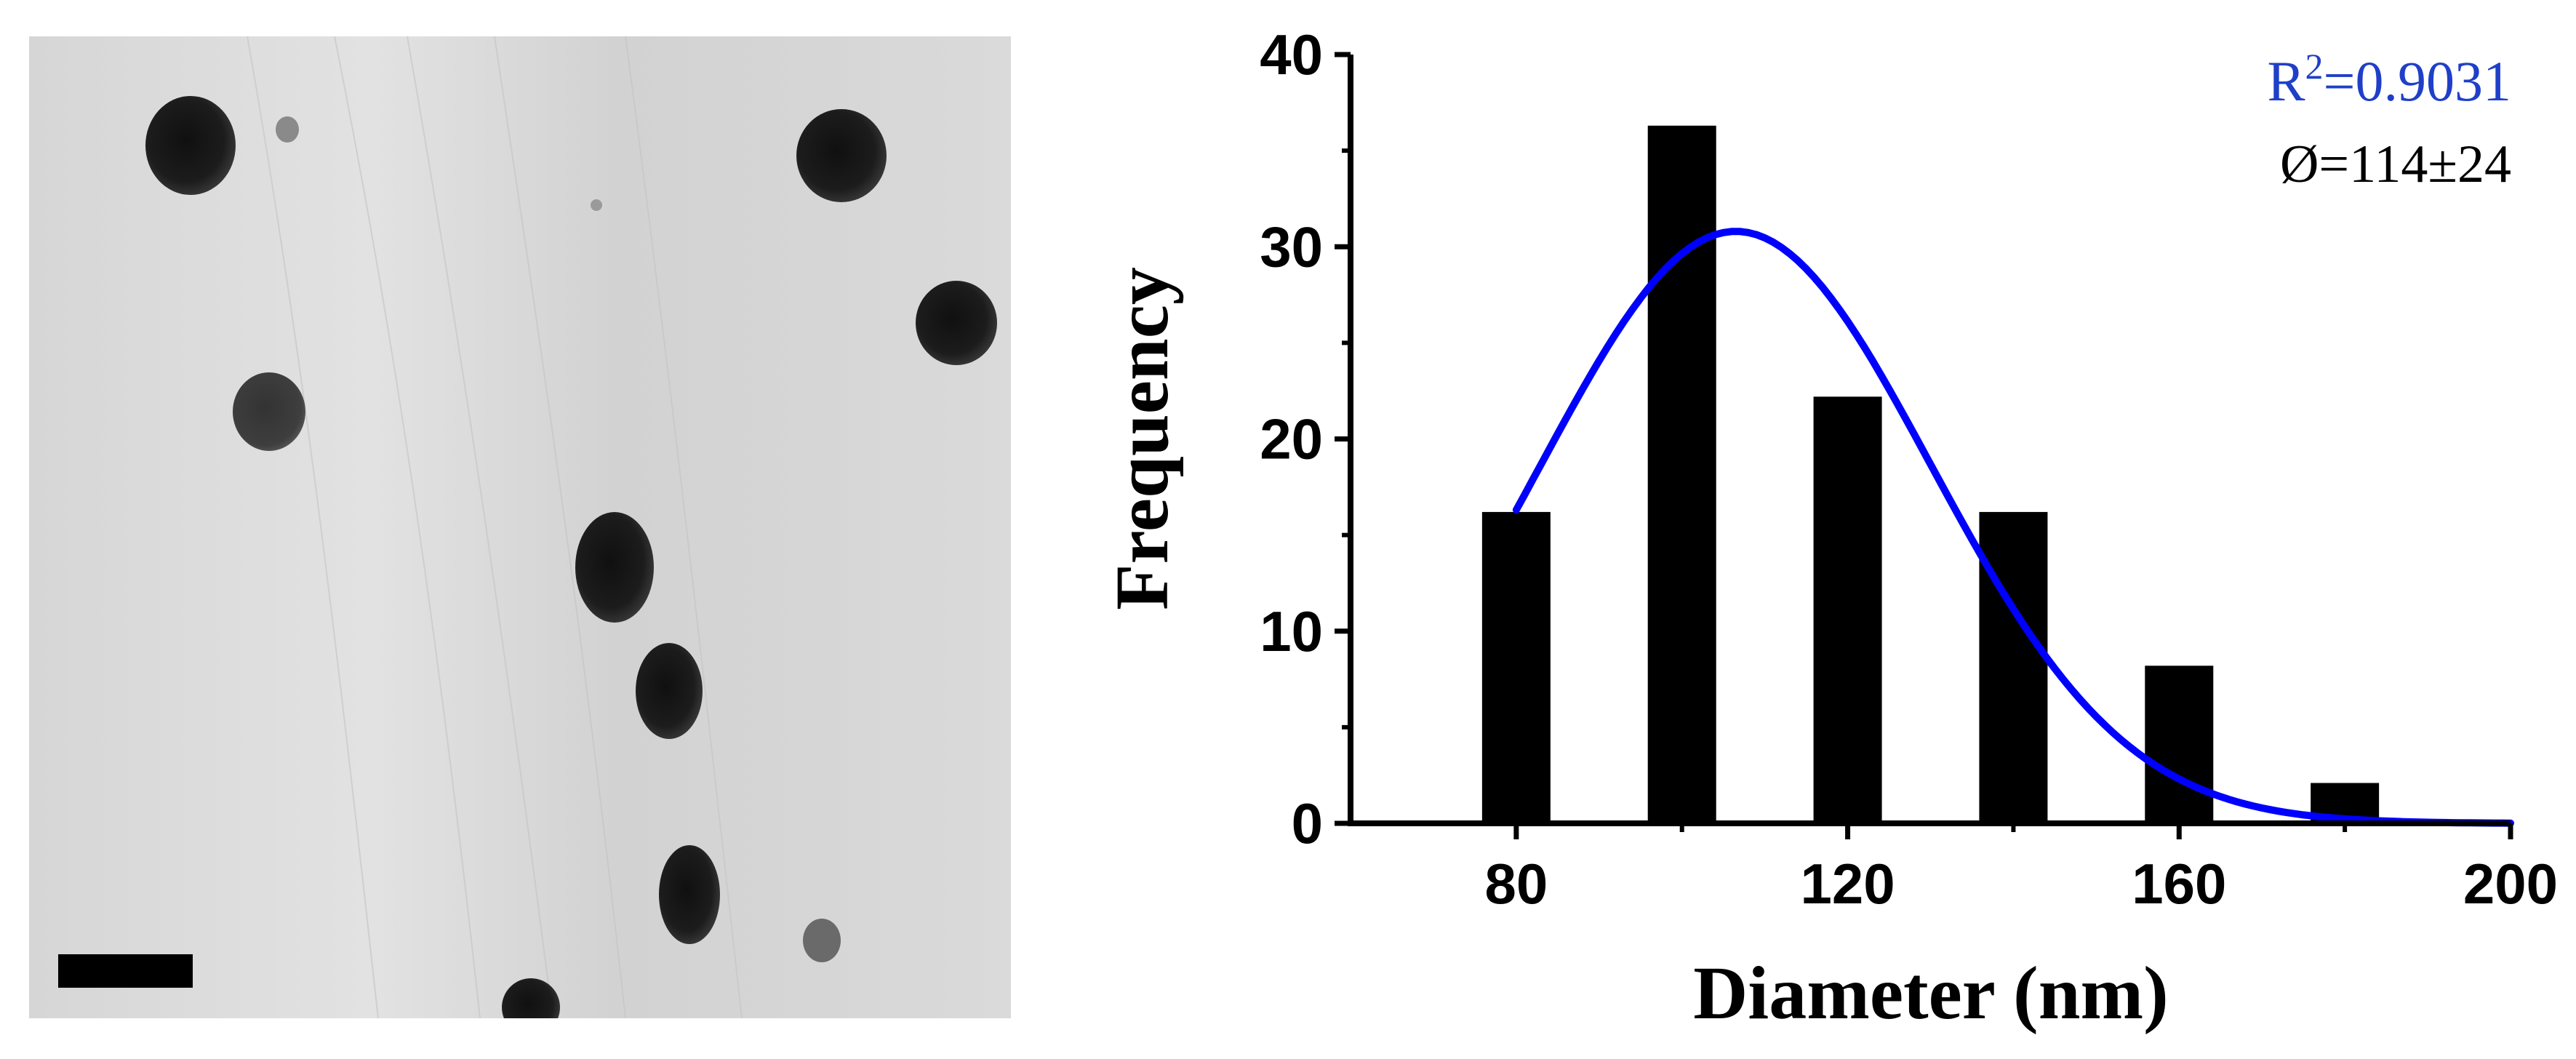 The height and width of the screenshot is (1059, 2576). What do you see at coordinates (1307, 823) in the screenshot?
I see `y-tick-label: 0` at bounding box center [1307, 823].